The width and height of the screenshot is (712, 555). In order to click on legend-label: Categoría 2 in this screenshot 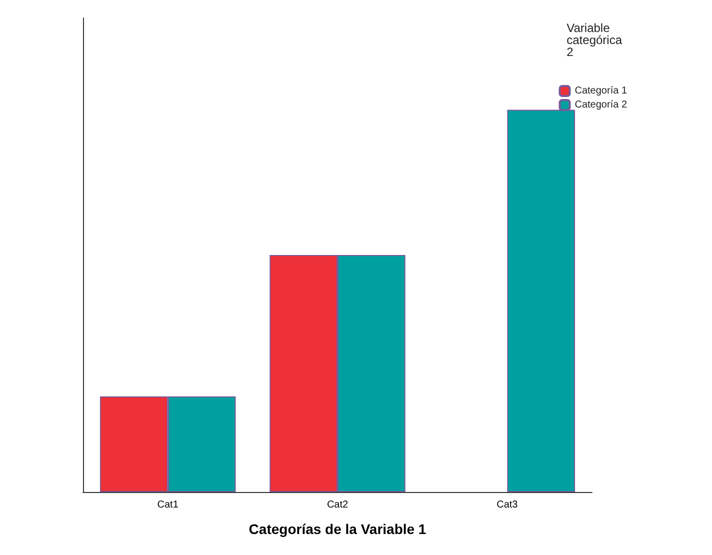, I will do `click(601, 105)`.